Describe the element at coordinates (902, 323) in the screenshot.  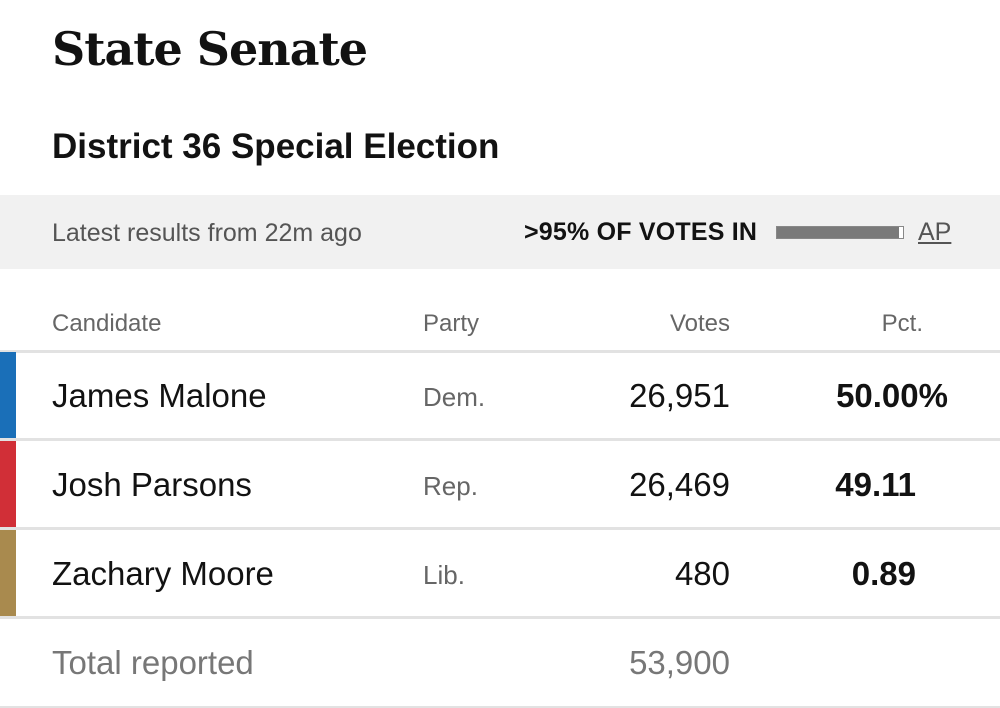
I see `header-pct: Pct.` at that location.